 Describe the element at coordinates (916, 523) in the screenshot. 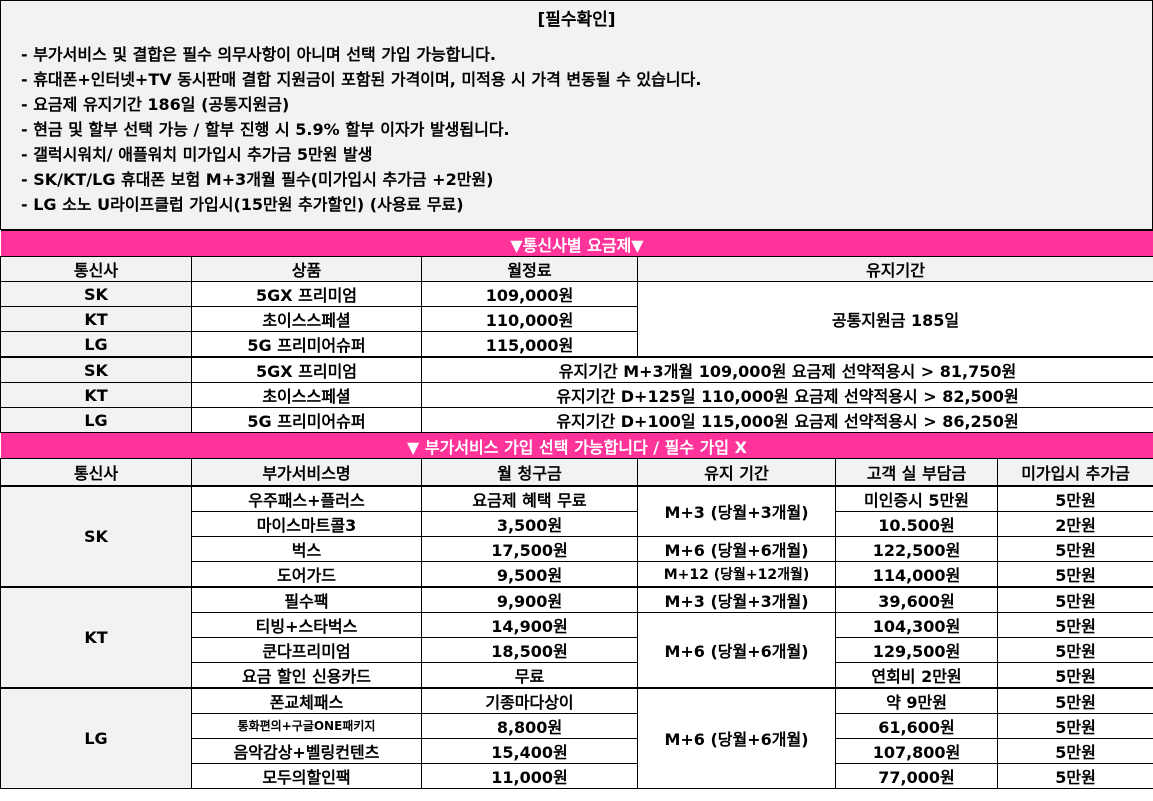

I see `addon-cost: 10.500원` at that location.